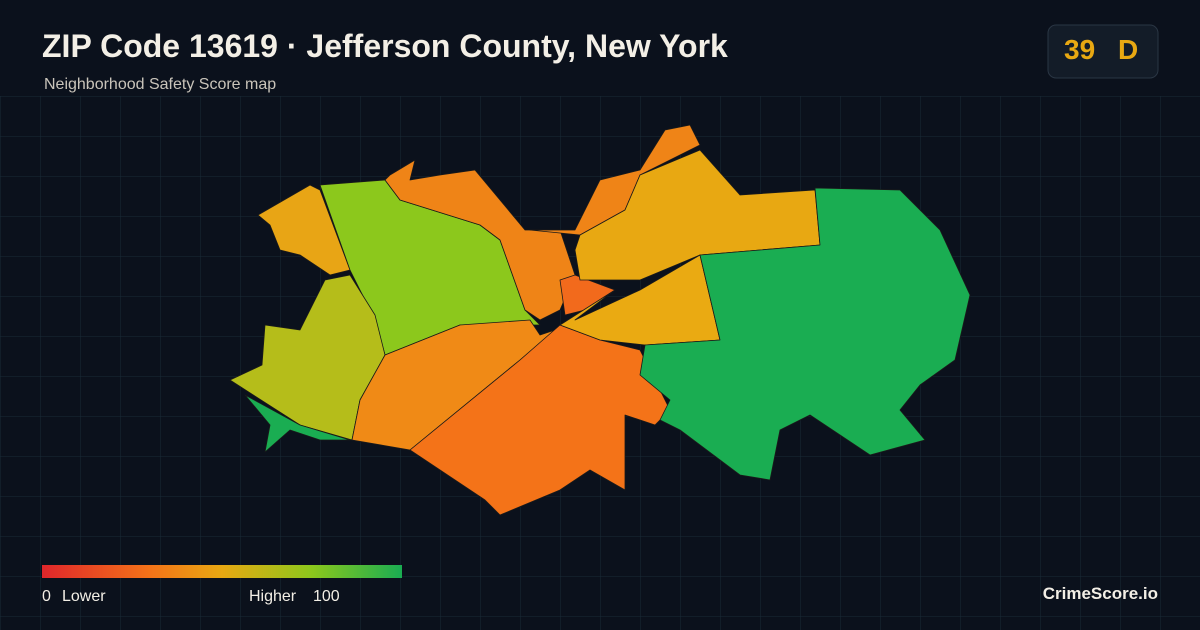 This screenshot has width=1200, height=630. Describe the element at coordinates (1080, 49) in the screenshot. I see `score: 39` at that location.